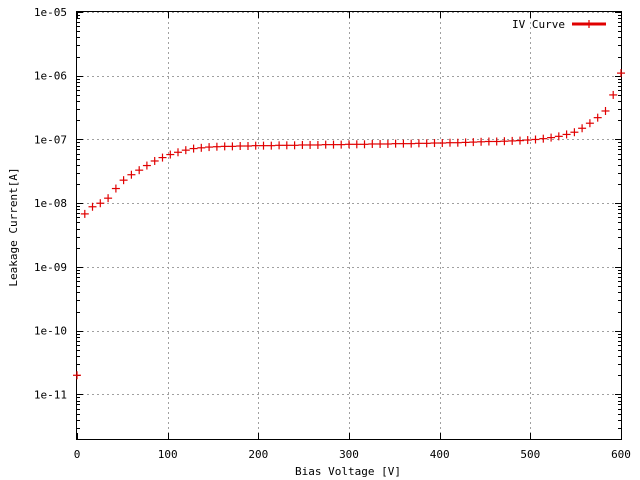 The height and width of the screenshot is (480, 640). I want to click on x-tick-labels: 0 100 200 300 400 500 600, so click(352, 454).